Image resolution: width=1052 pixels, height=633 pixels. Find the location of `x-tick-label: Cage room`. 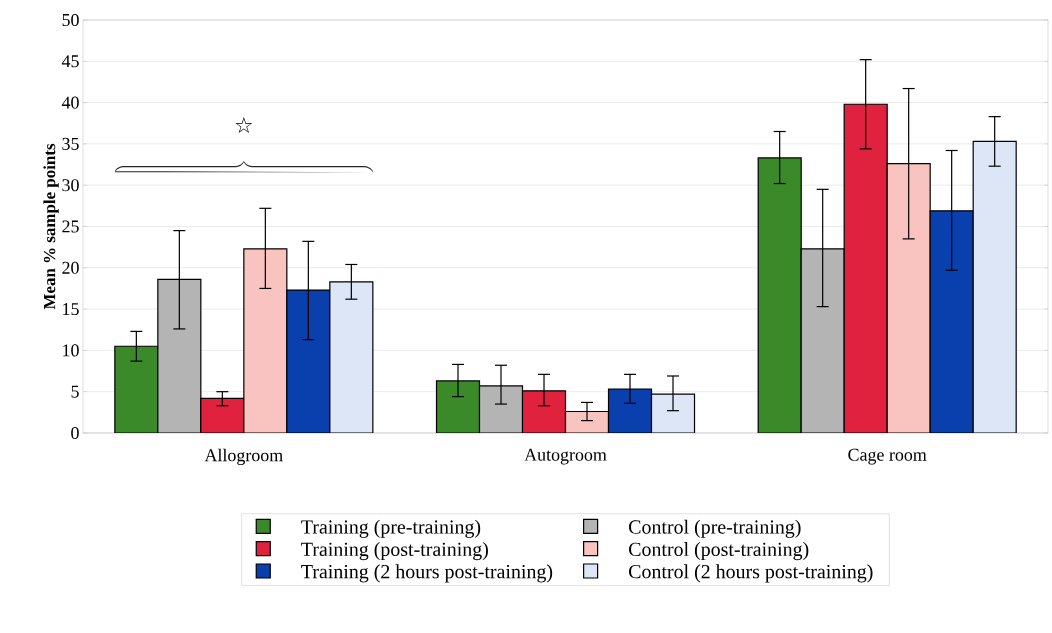

x-tick-label: Cage room is located at coordinates (887, 456).